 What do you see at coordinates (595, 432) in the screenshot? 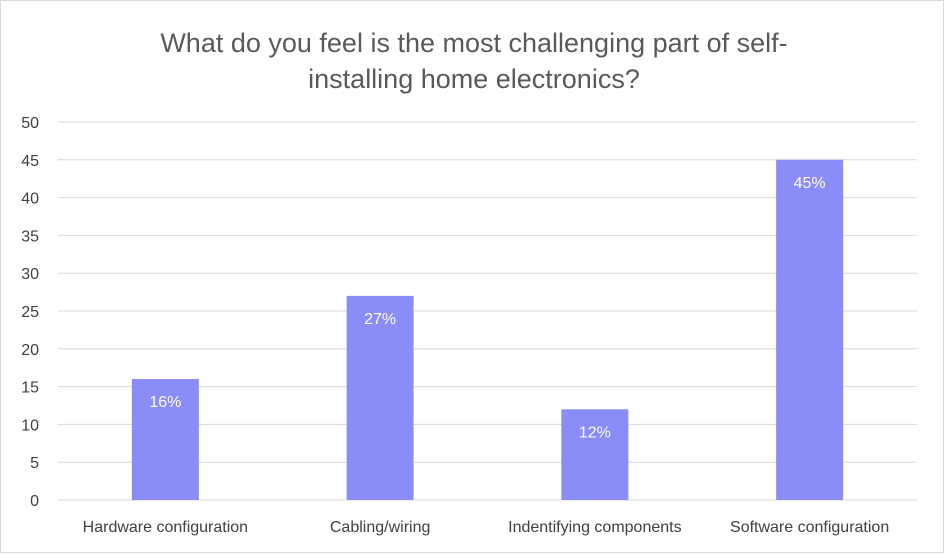
I see `data-label: 12%` at bounding box center [595, 432].